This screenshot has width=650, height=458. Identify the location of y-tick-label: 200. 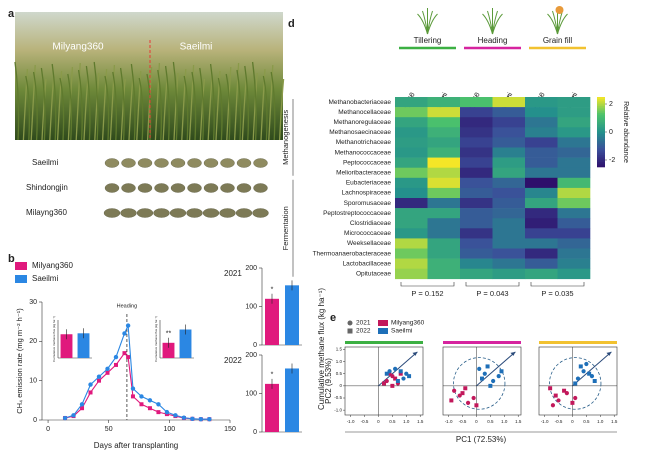
(251, 268).